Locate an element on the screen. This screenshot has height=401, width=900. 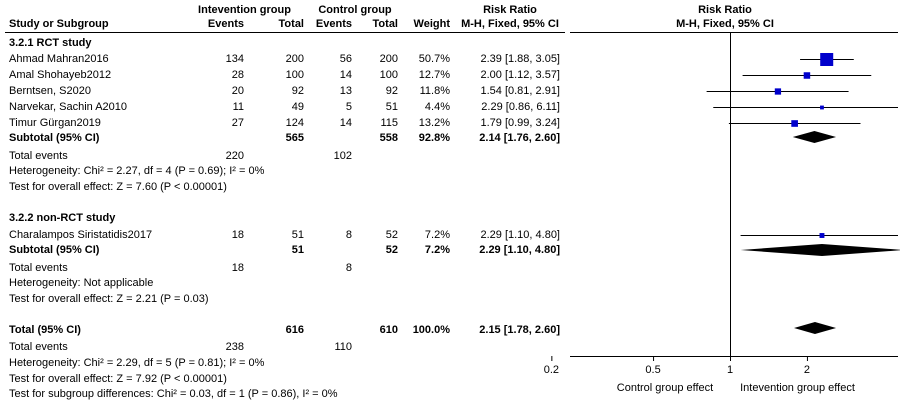
total-events-1: 238 is located at coordinates (234, 347).